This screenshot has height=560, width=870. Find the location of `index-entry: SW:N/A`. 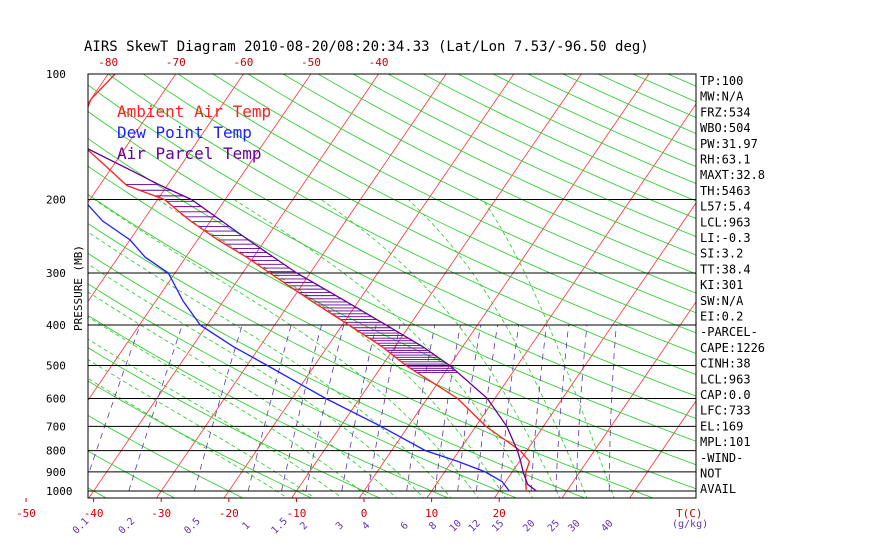

index-entry: SW:N/A is located at coordinates (722, 301).